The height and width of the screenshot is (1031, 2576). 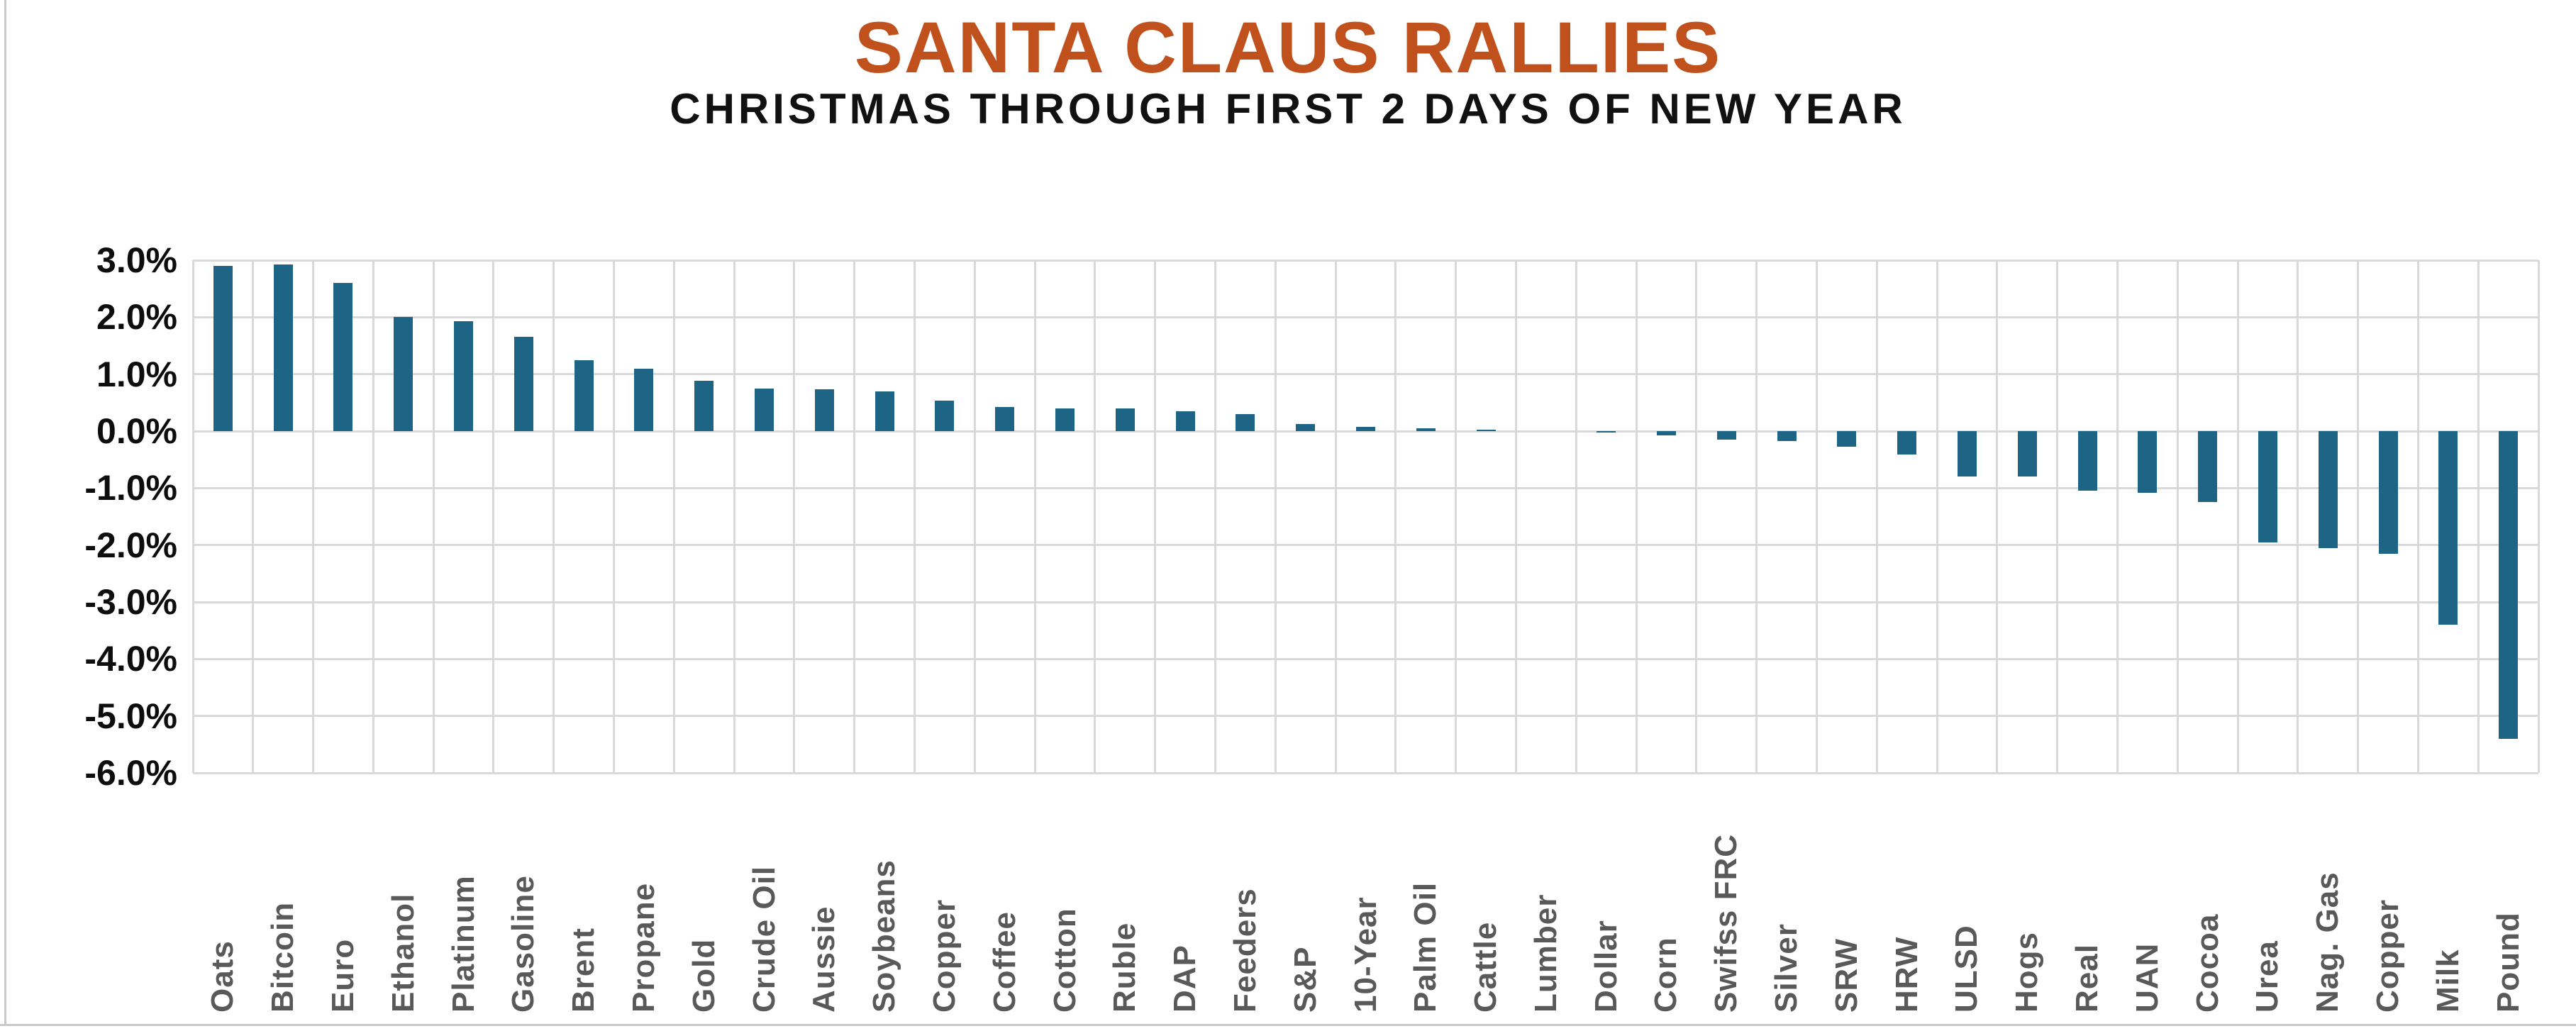 What do you see at coordinates (643, 947) in the screenshot?
I see `x-axis-category-label: Propane` at bounding box center [643, 947].